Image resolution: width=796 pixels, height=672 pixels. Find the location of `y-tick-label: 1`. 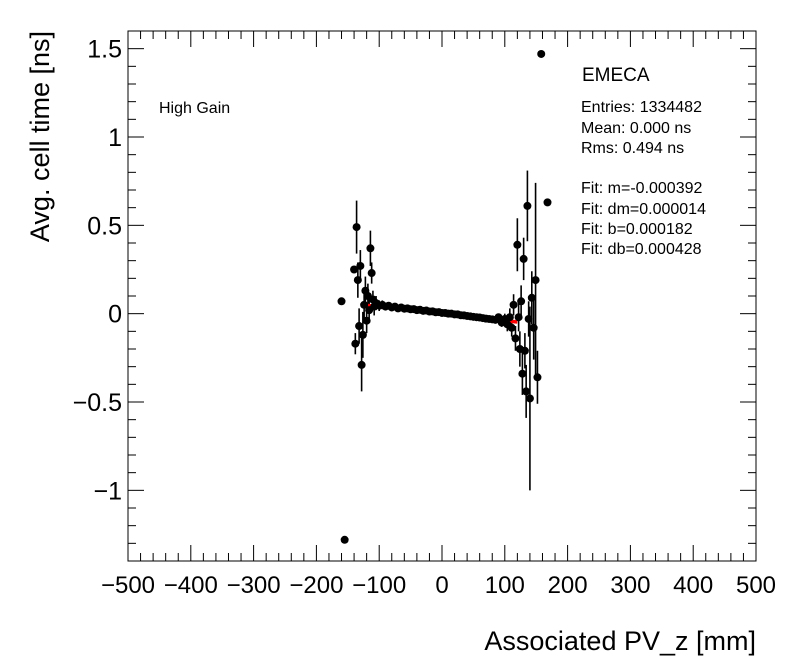

y-tick-label: 1 is located at coordinates (115, 138).